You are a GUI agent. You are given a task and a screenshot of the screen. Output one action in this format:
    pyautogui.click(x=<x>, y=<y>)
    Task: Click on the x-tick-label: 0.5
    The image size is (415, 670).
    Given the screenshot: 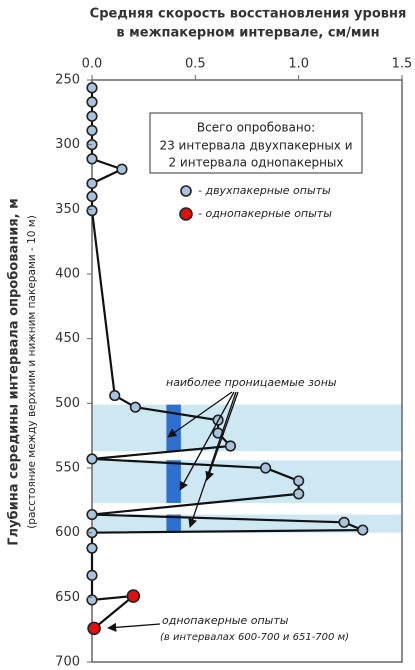 What is the action you would take?
    pyautogui.click(x=195, y=64)
    